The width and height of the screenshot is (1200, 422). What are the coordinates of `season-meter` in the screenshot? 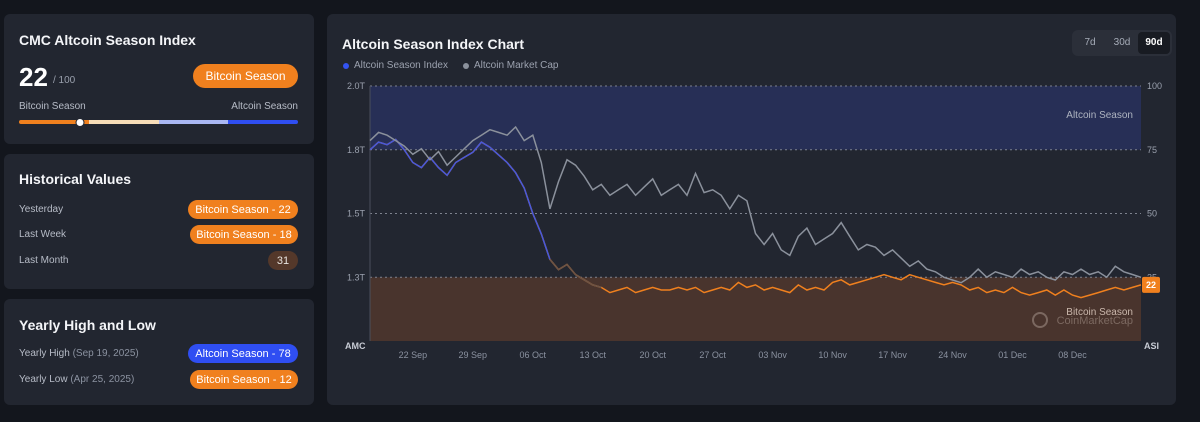 It's located at (158, 122).